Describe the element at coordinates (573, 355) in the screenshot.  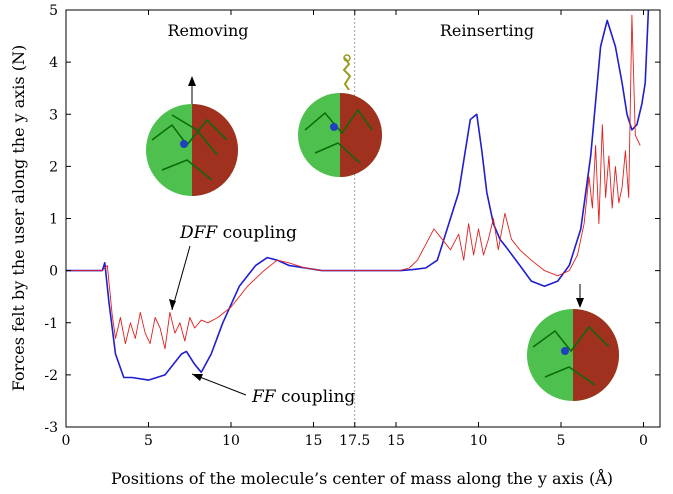
I see `molecule-reinserting-image` at that location.